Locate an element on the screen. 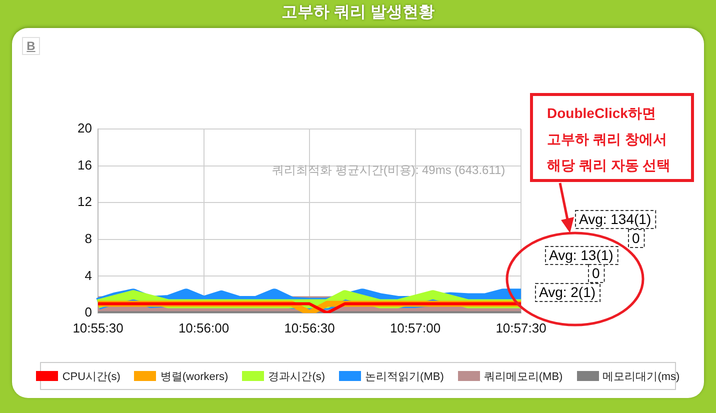 The width and height of the screenshot is (716, 413). text: B is located at coordinates (31, 46).